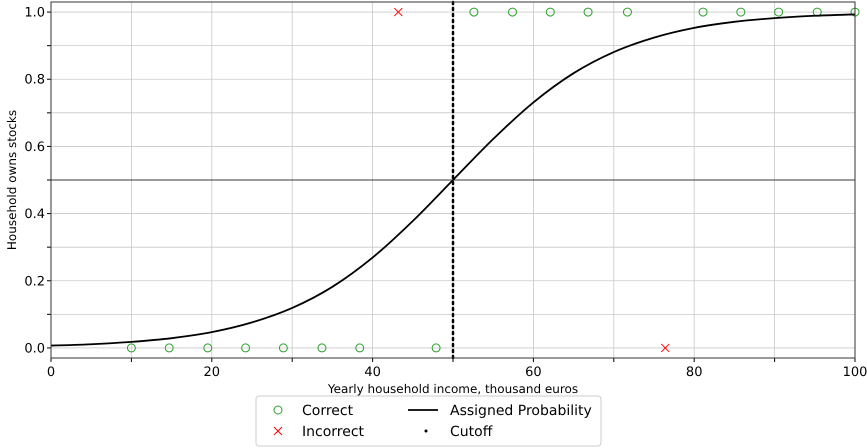  What do you see at coordinates (471, 432) in the screenshot?
I see `legend-label: Cutoff` at bounding box center [471, 432].